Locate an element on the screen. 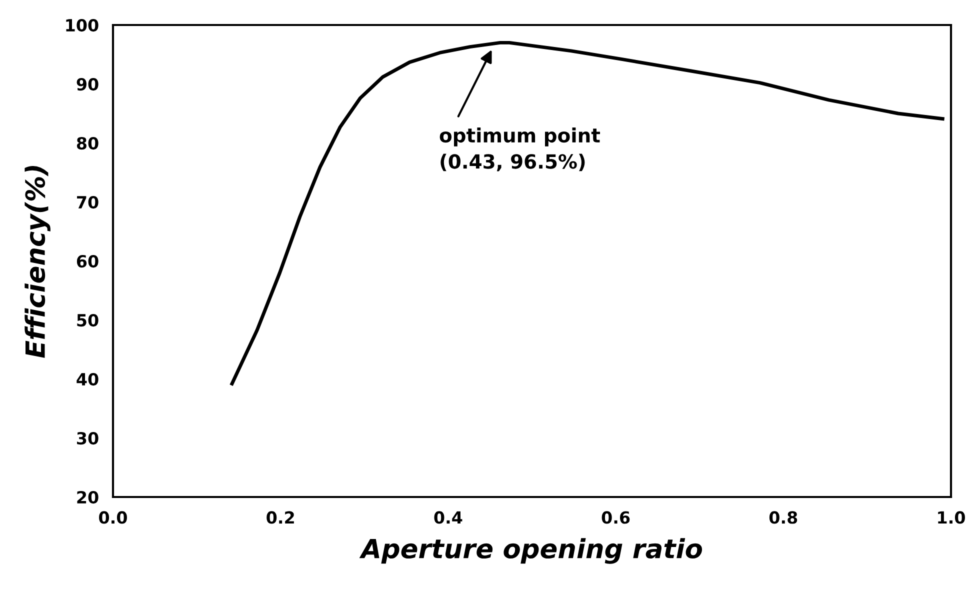 This screenshot has width=972, height=595. x-tick-label: 1.0 is located at coordinates (951, 517).